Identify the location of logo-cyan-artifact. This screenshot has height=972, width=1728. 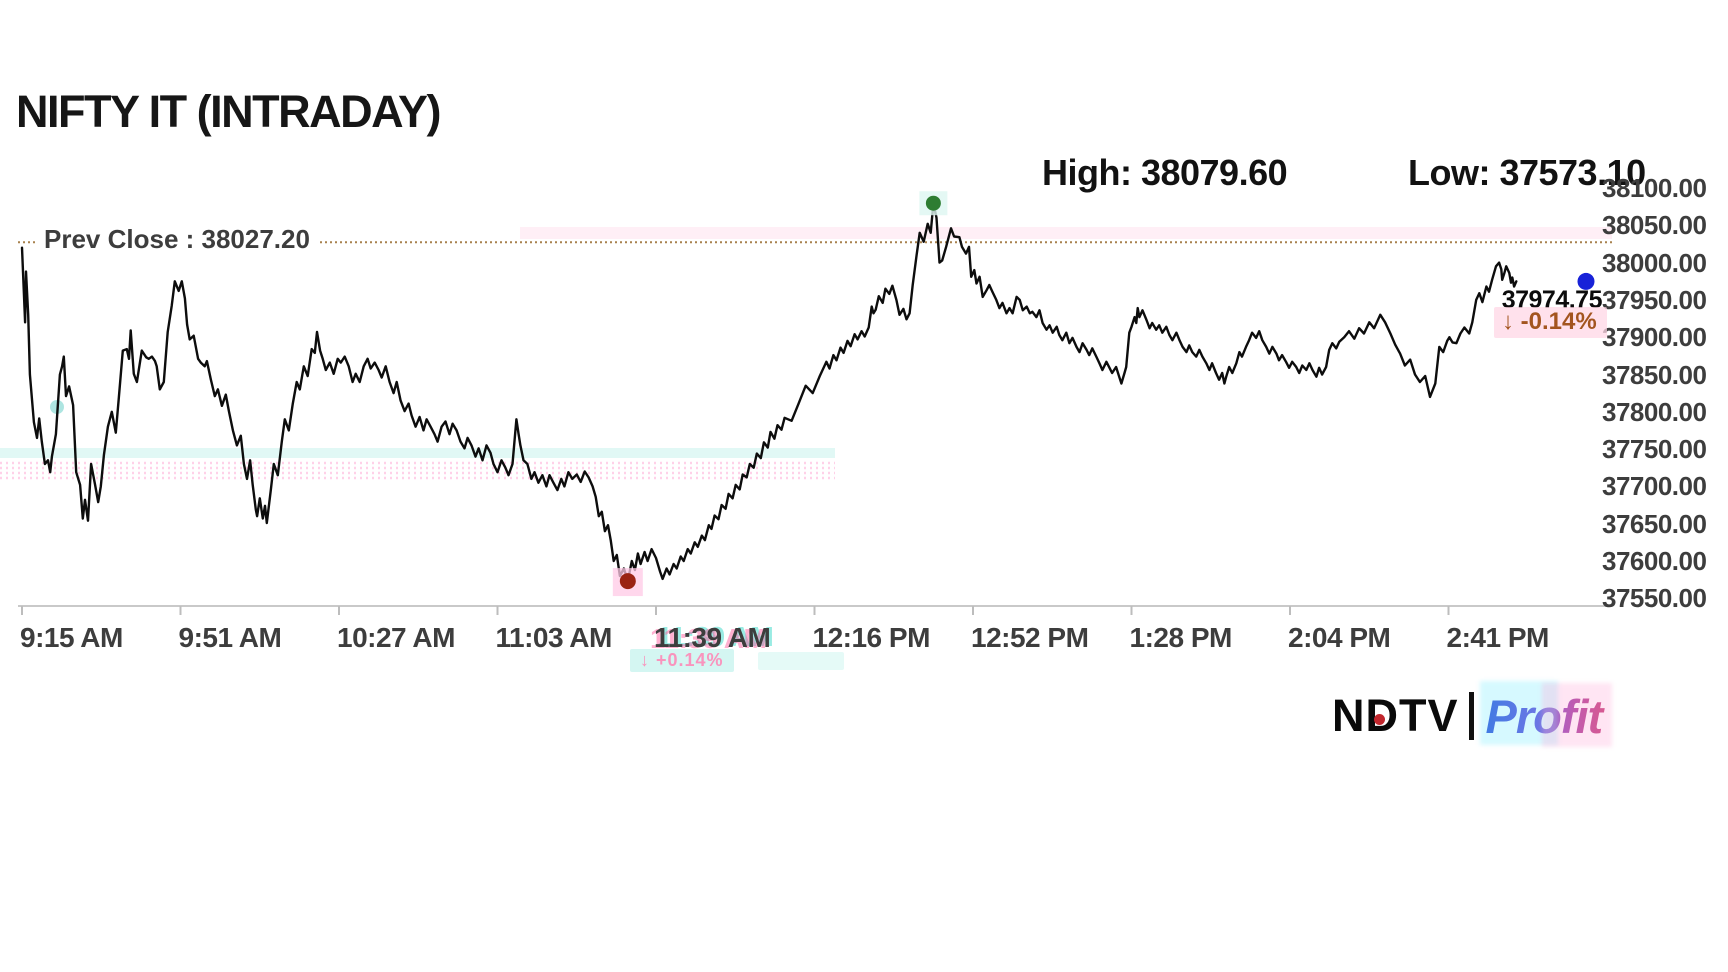
(1518, 712).